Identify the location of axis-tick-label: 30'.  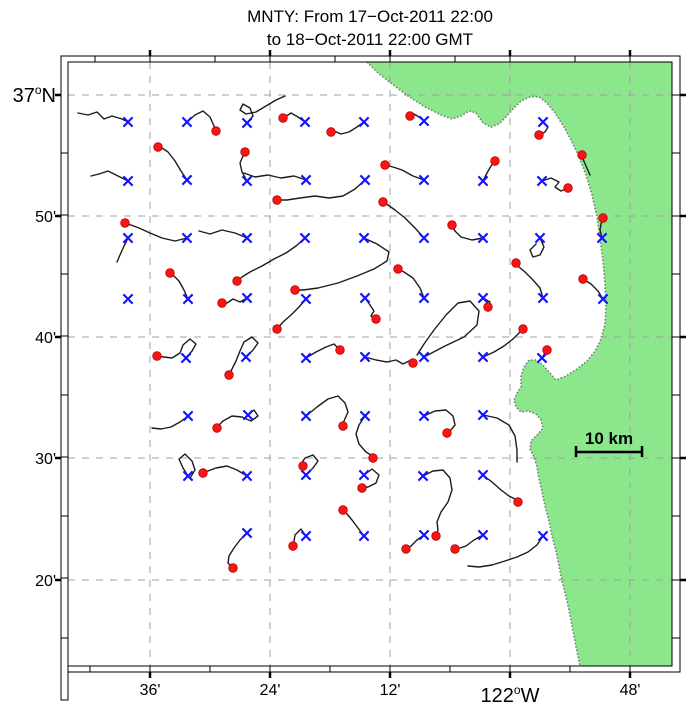
(45, 459).